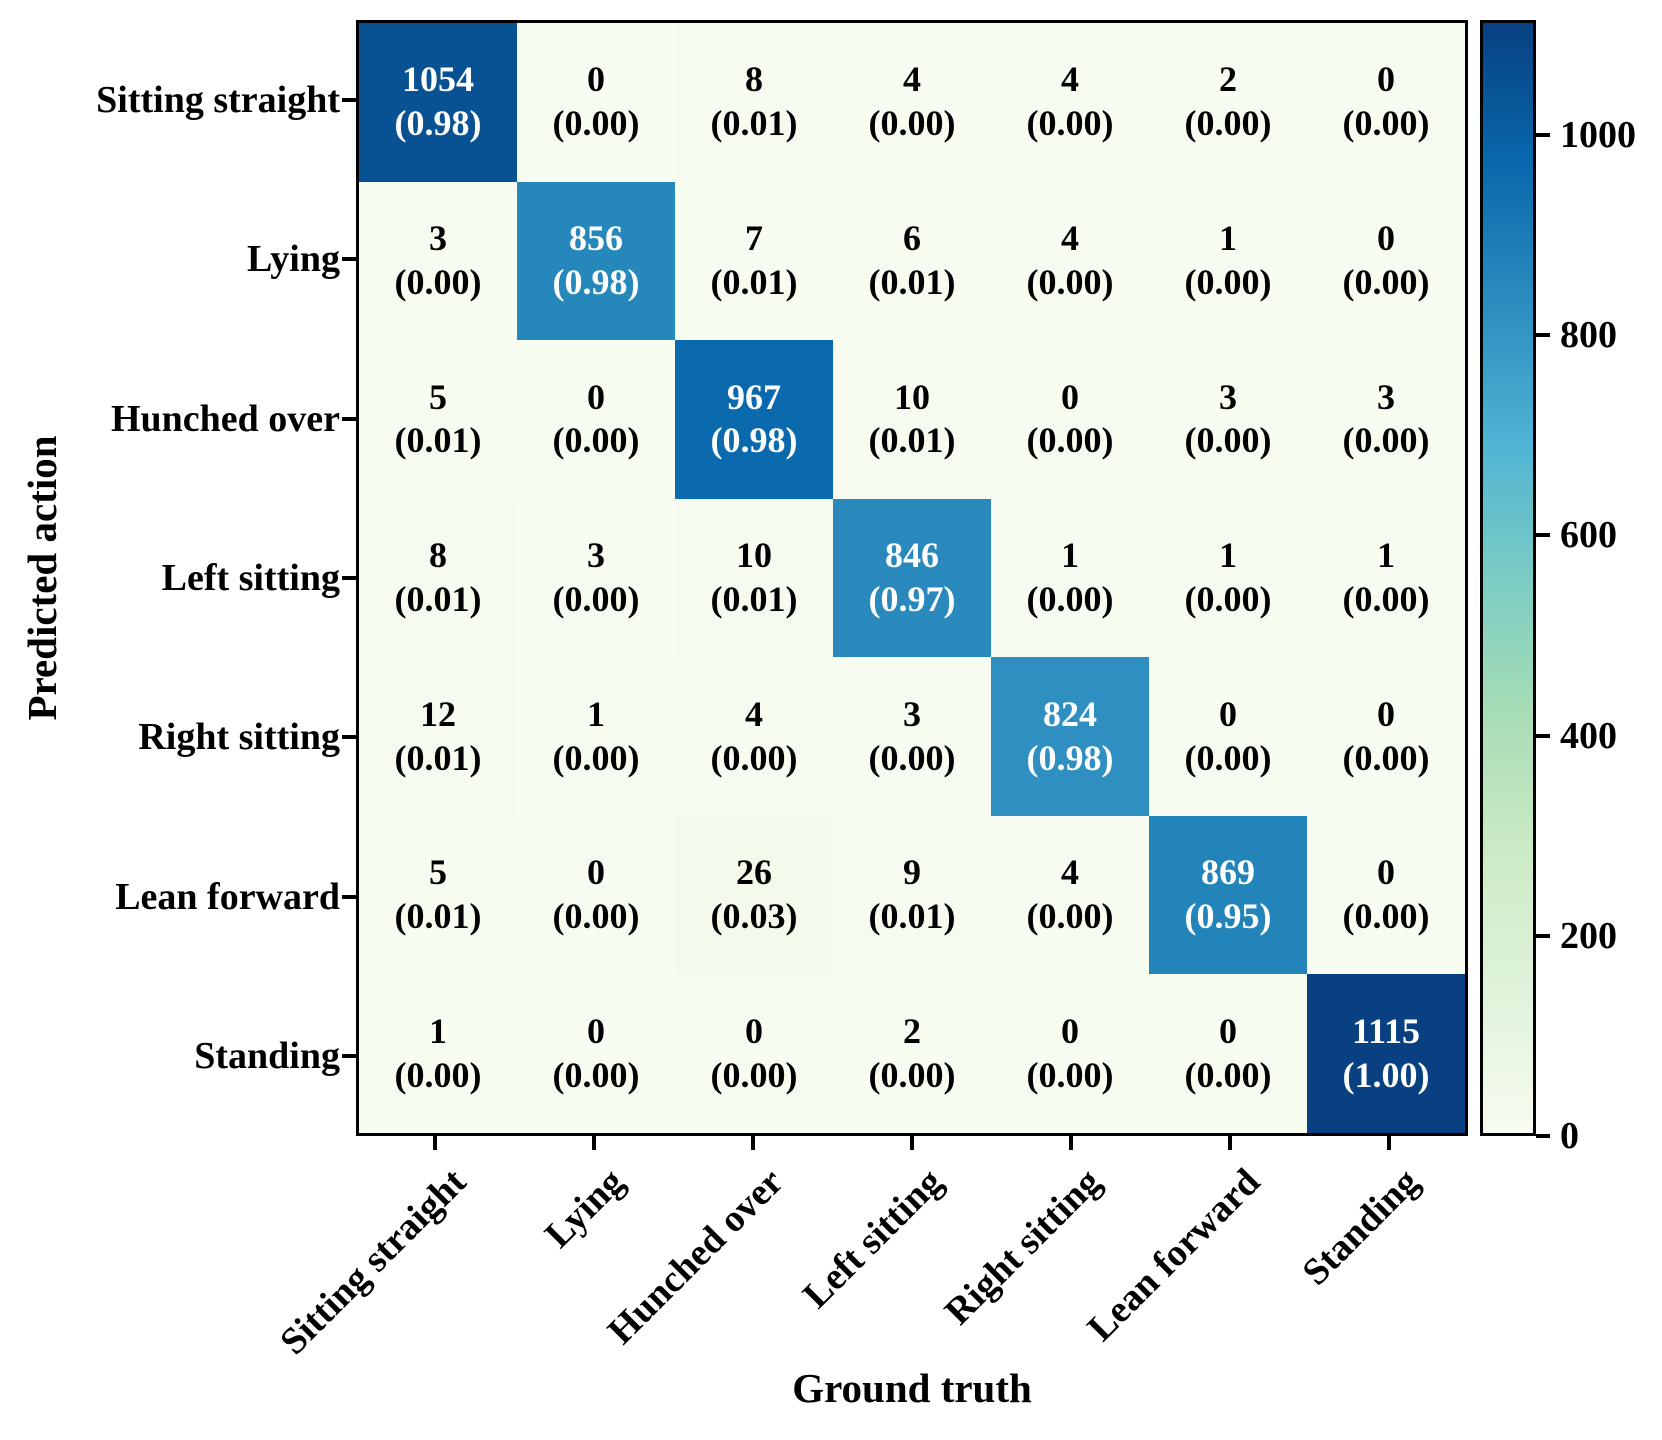 This screenshot has height=1440, width=1662. What do you see at coordinates (912, 736) in the screenshot?
I see `heatmap-cell: 3 (0.00)` at bounding box center [912, 736].